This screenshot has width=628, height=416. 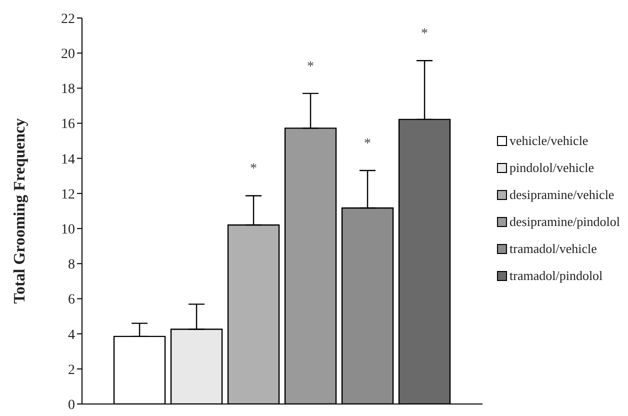 What do you see at coordinates (68, 124) in the screenshot?
I see `y-tick-label: 16` at bounding box center [68, 124].